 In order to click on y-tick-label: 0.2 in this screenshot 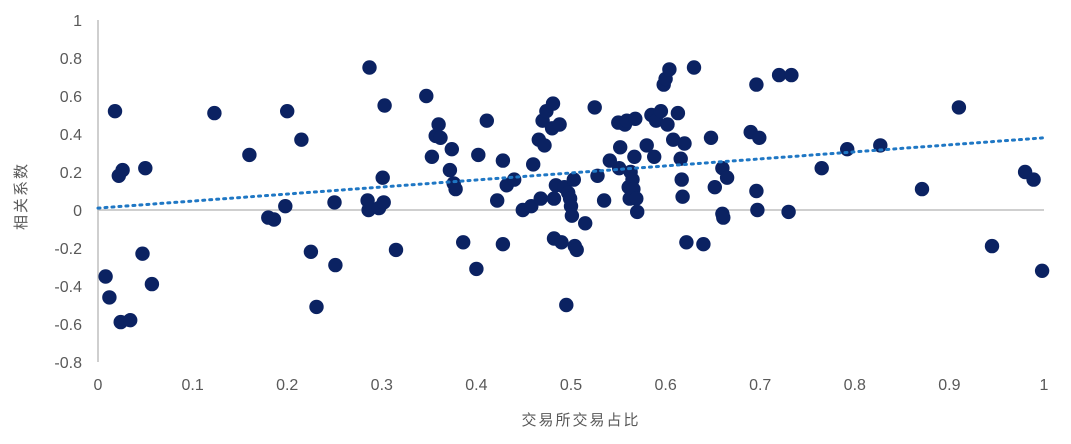, I will do `click(71, 173)`.